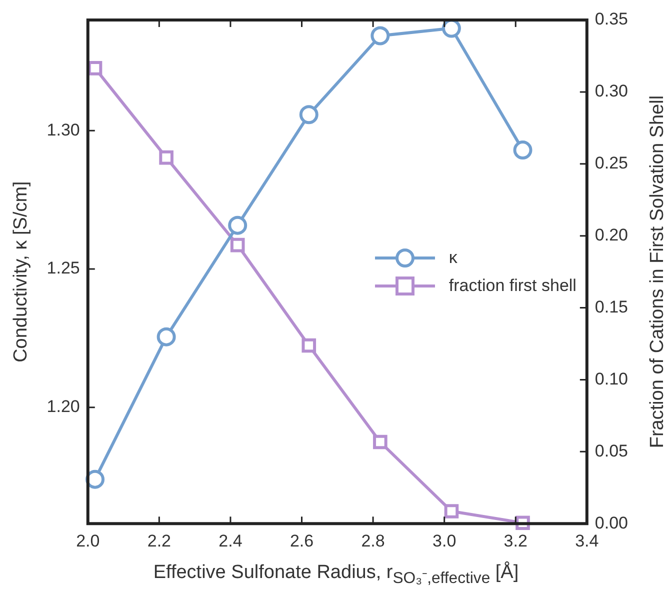 The width and height of the screenshot is (672, 600). Describe the element at coordinates (587, 540) in the screenshot. I see `x-tick-label: 3.4` at that location.